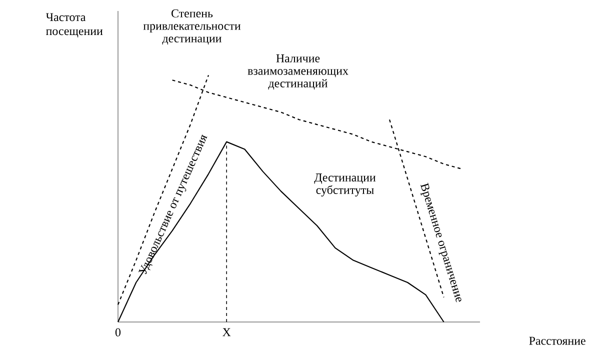  Describe the element at coordinates (192, 27) in the screenshot. I see `text: Степень привлекательности дестинации` at that location.